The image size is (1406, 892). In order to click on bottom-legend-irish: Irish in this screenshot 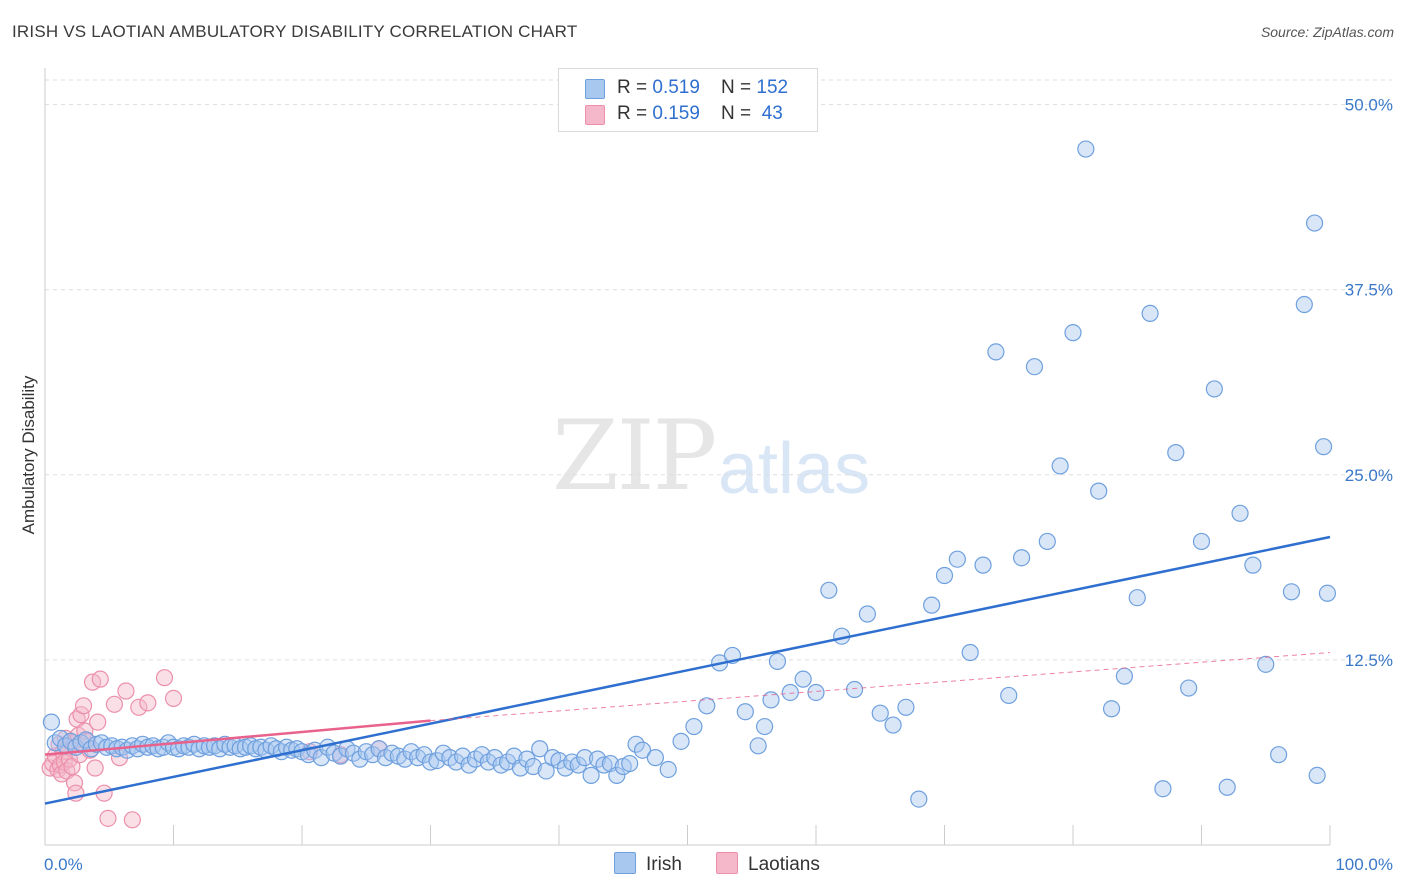, I will do `click(648, 864)`.